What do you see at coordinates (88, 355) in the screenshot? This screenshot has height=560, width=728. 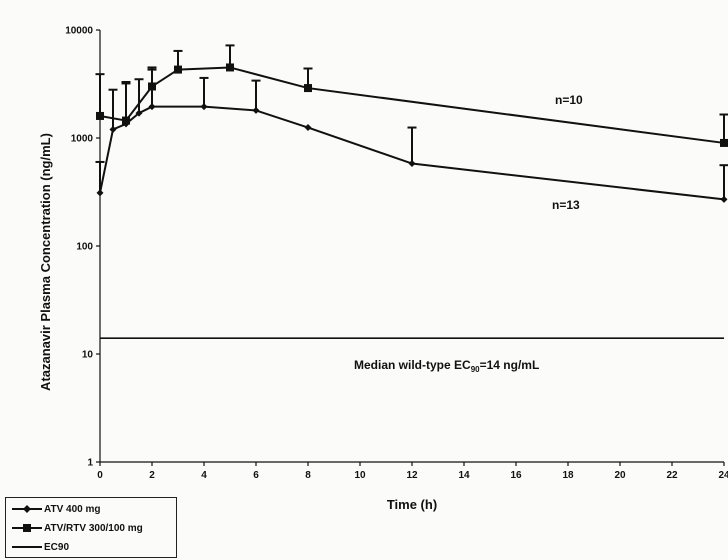 I see `y-tick-label: 10` at bounding box center [88, 355].